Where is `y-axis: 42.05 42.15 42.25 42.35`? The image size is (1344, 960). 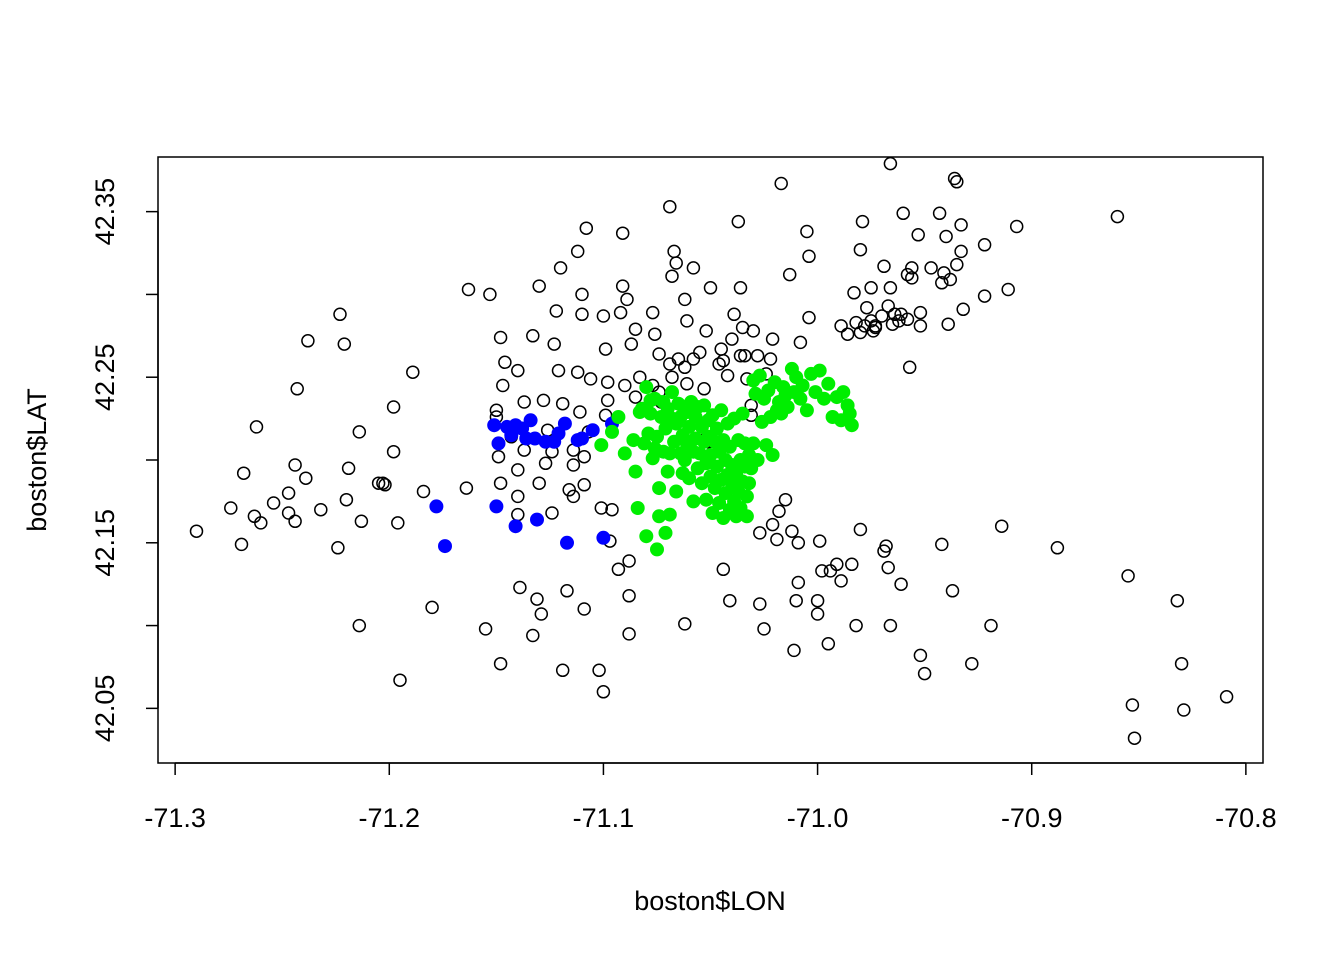
y-axis: 42.05 42.15 42.25 42.35 is located at coordinates (124, 460).